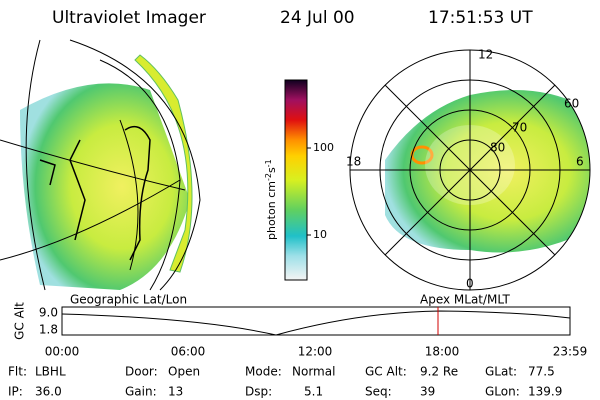  I want to click on polar-image, so click(487, 171).